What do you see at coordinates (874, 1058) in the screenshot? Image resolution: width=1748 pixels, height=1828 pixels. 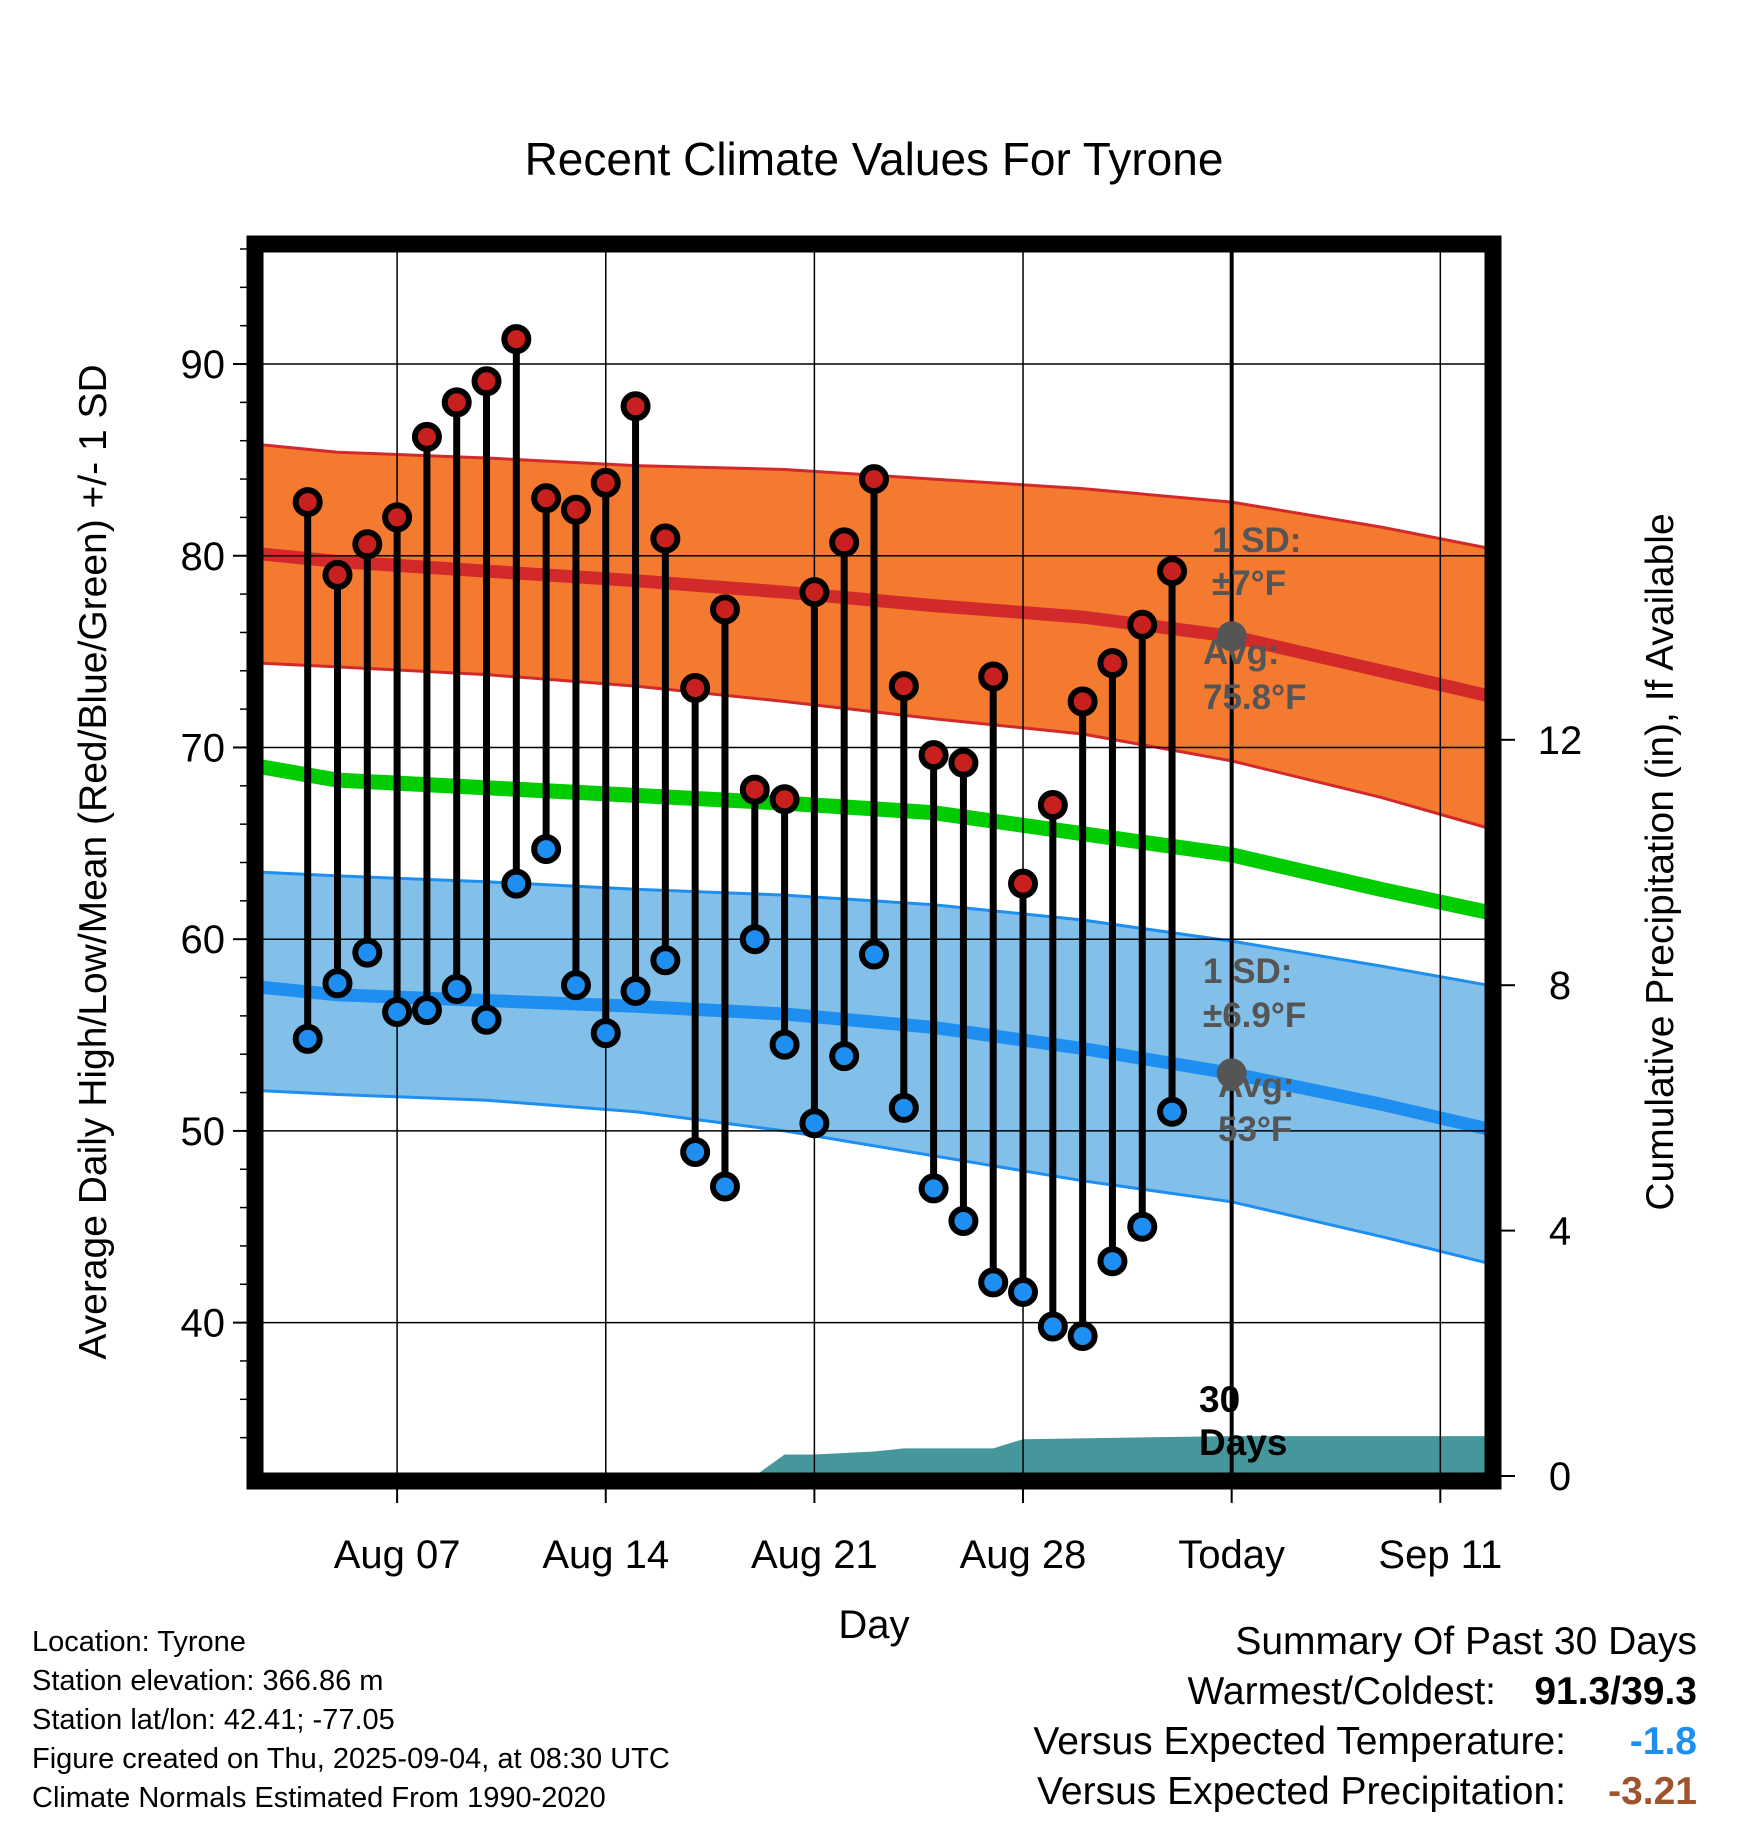 I see `low-normal-line` at bounding box center [874, 1058].